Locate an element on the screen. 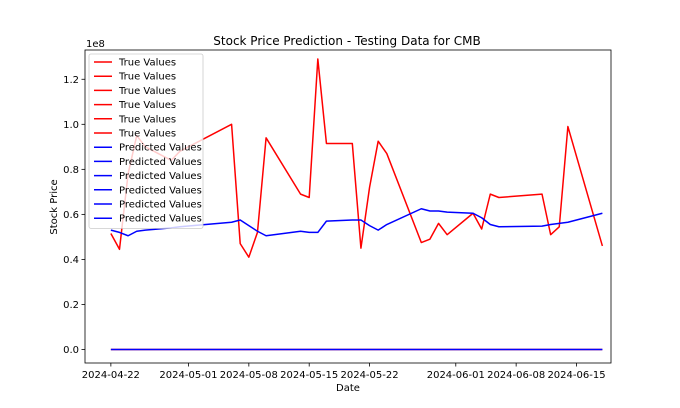 The image size is (680, 408). y-axis-offset-label: 1e8 is located at coordinates (95, 44).